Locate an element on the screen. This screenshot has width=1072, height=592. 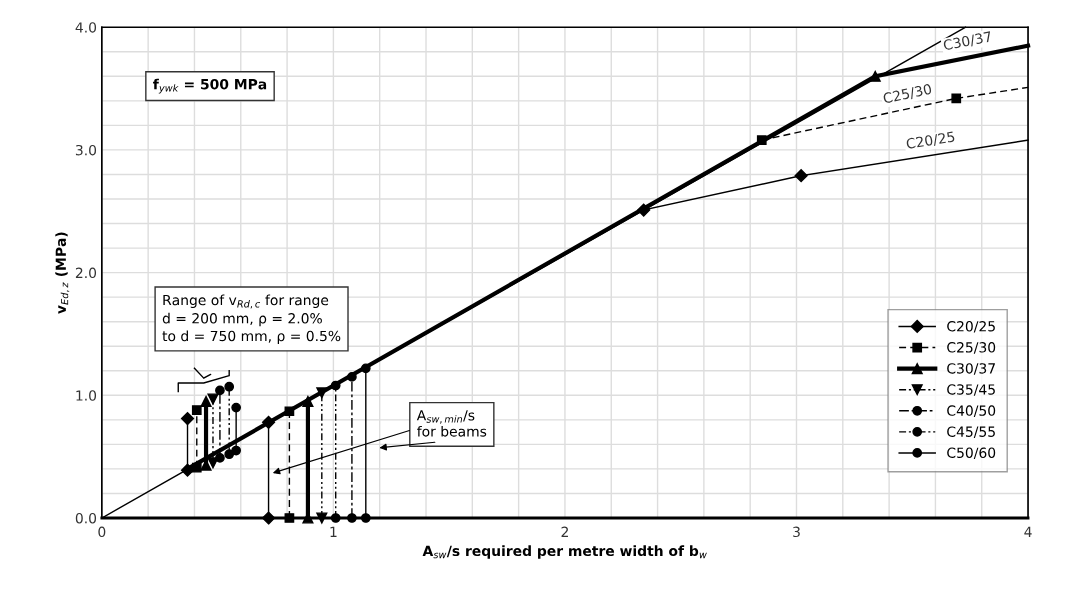
annotation: Range of v$_{Rd,c}$ for range d = 200 mm, ρ = 2.0% to d = 750 mm, ρ = 0.5% is located at coordinates (251, 319).